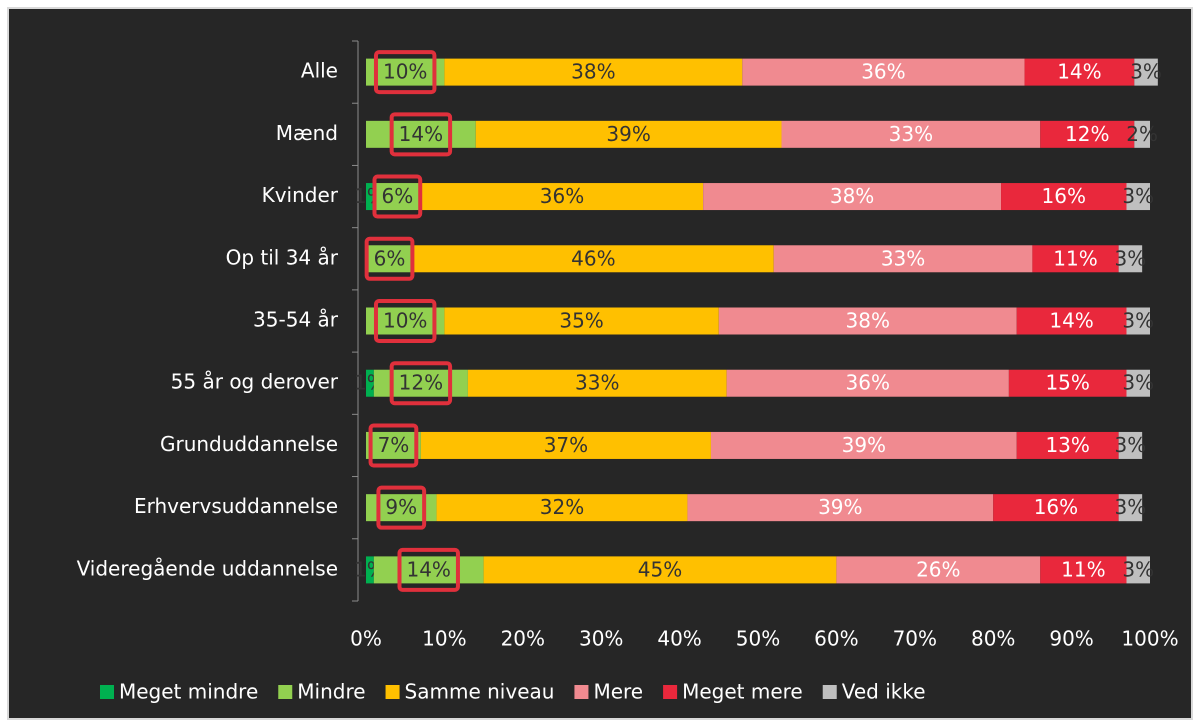 The height and width of the screenshot is (727, 1200). What do you see at coordinates (618, 692) in the screenshot?
I see `legend-label: Mere` at bounding box center [618, 692].